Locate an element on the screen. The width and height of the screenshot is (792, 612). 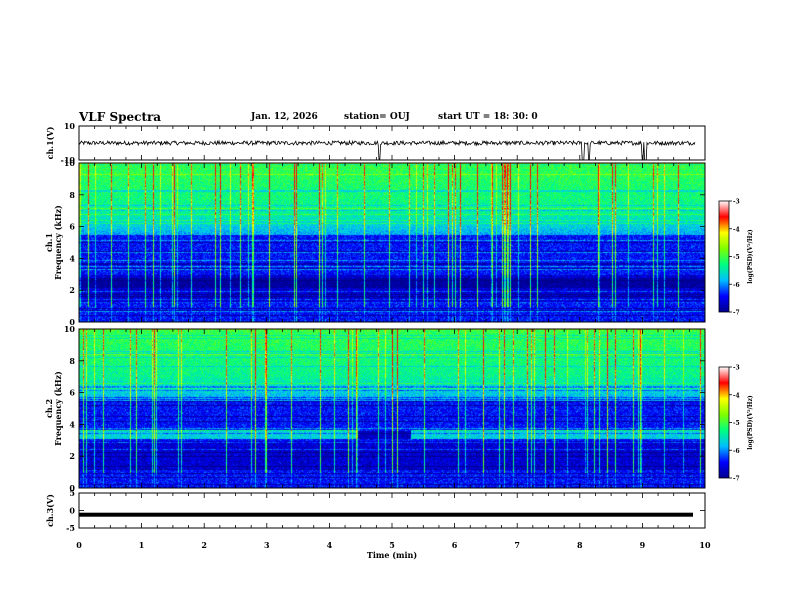
panel-1-ytick-label: 0 is located at coordinates (72, 322).